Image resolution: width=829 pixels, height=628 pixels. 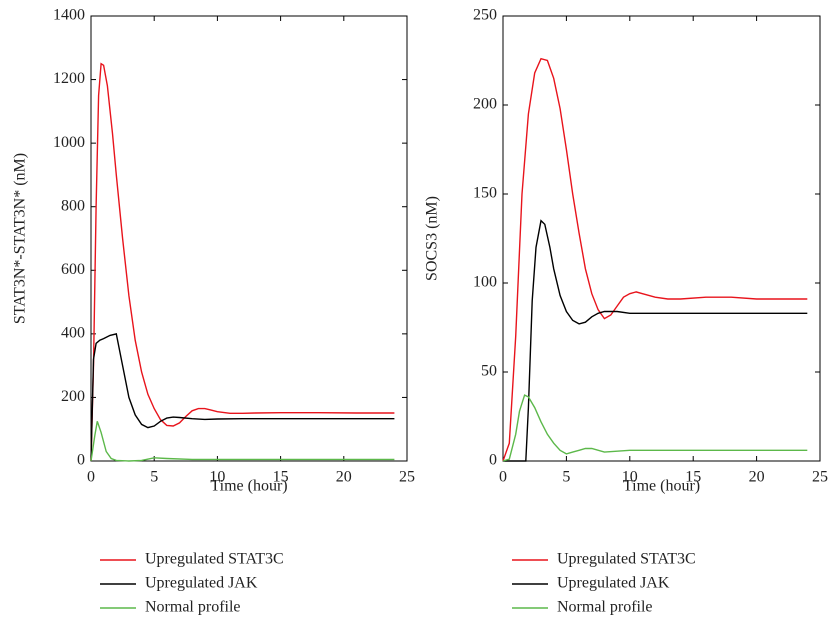 I want to click on y-tick-label: 150, so click(x=485, y=193).